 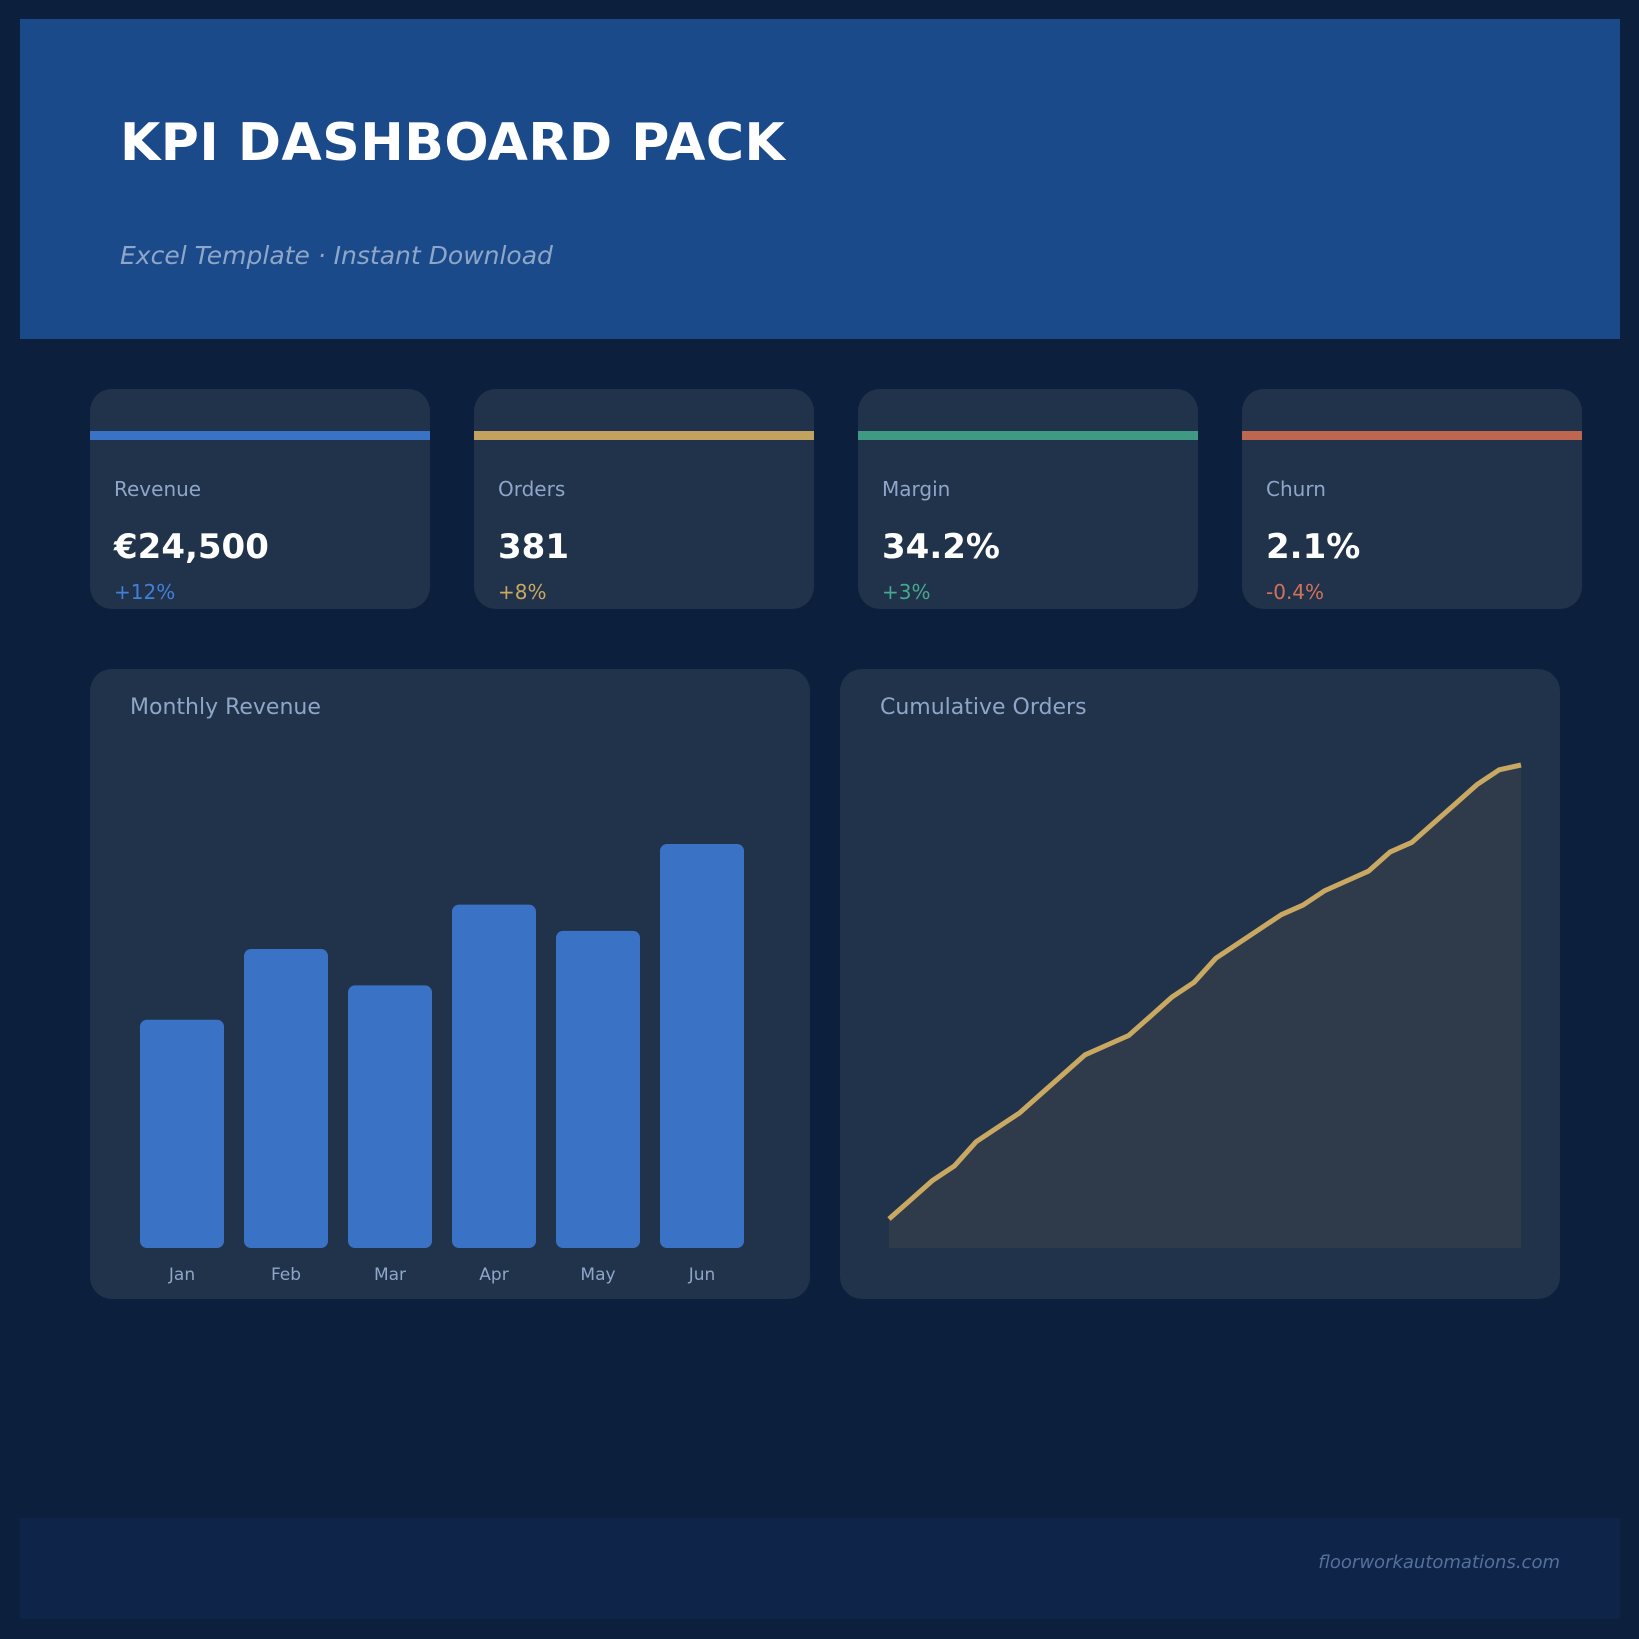 What do you see at coordinates (493, 1275) in the screenshot?
I see `x-tick-label: Apr` at bounding box center [493, 1275].